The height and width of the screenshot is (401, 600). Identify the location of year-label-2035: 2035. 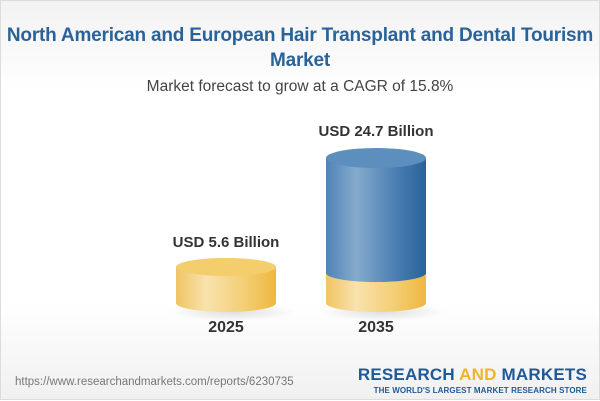
(376, 327).